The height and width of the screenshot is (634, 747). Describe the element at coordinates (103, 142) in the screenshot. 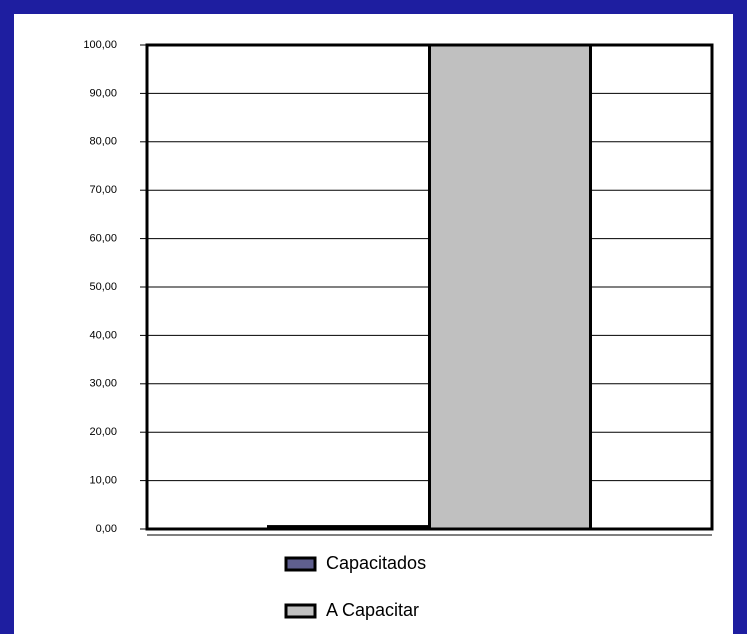

I see `y-tick-label: 80,00` at that location.